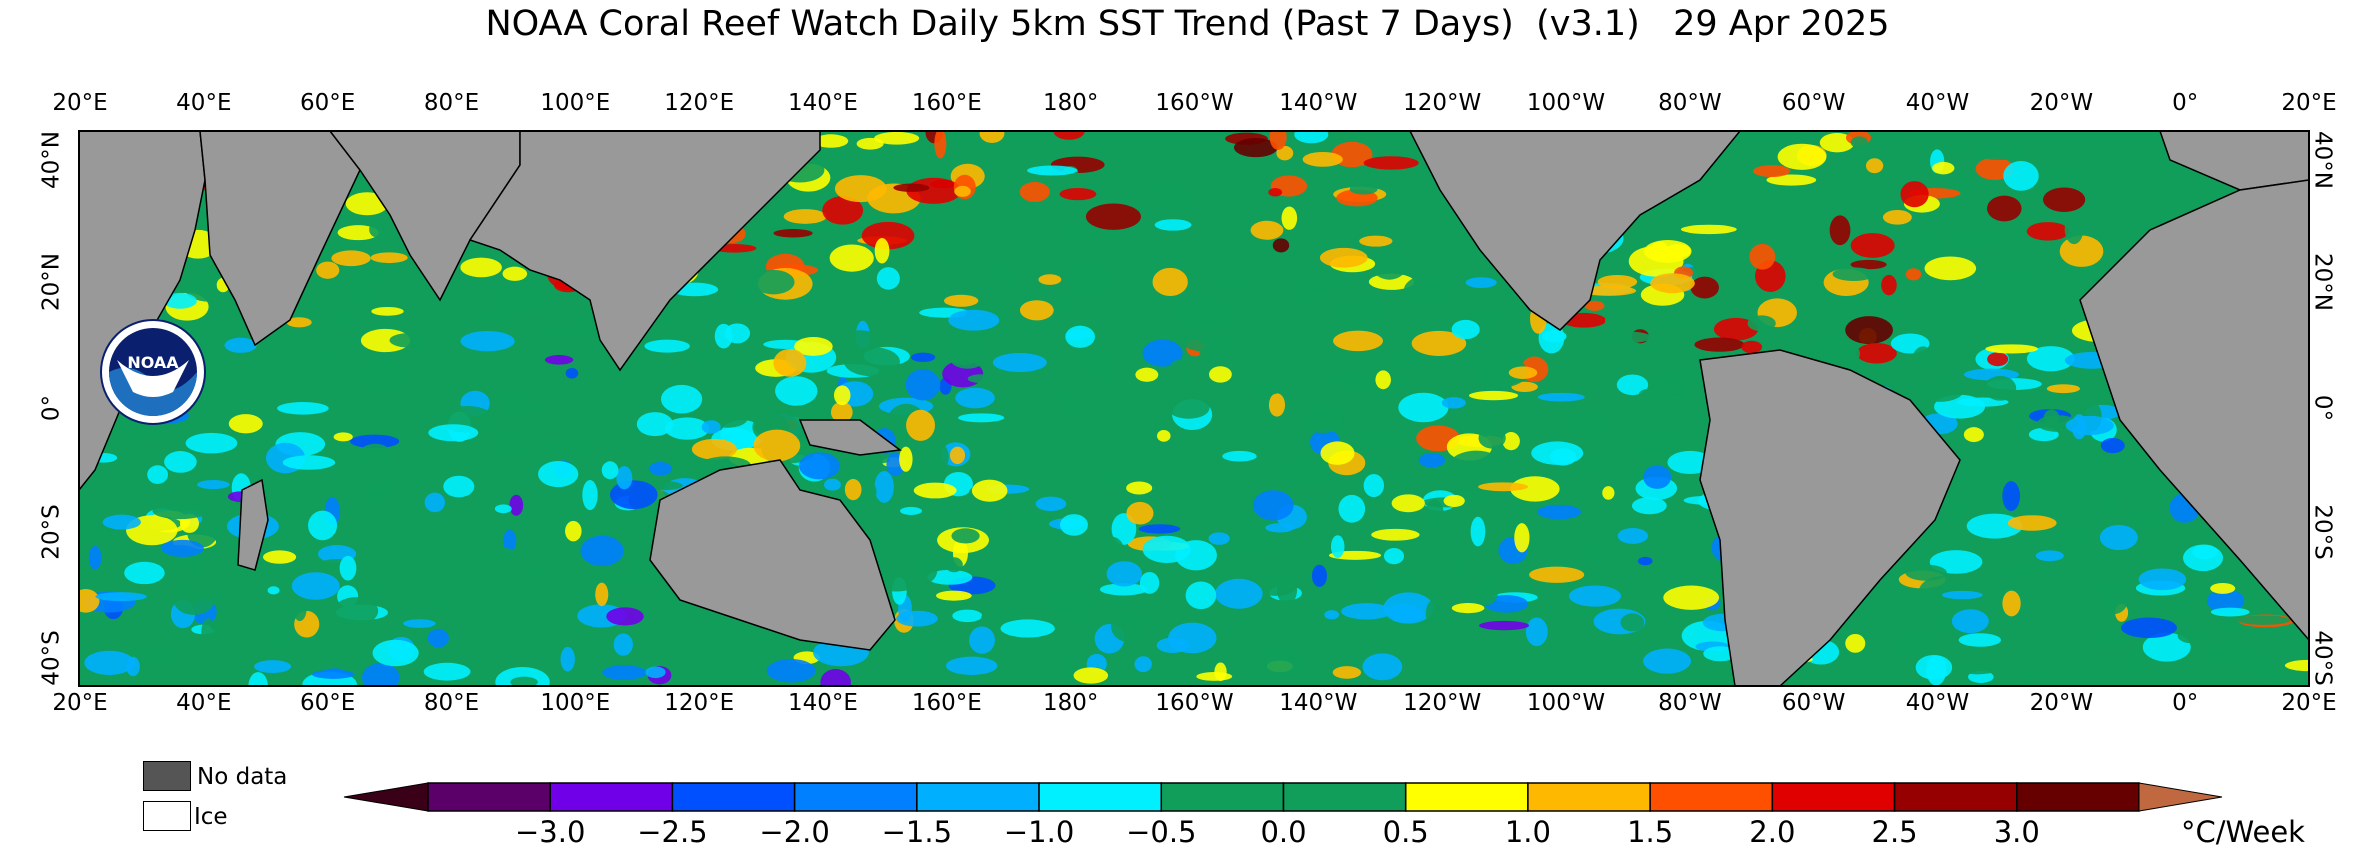  Describe the element at coordinates (211, 817) in the screenshot. I see `legend-ice-label: Ice` at that location.